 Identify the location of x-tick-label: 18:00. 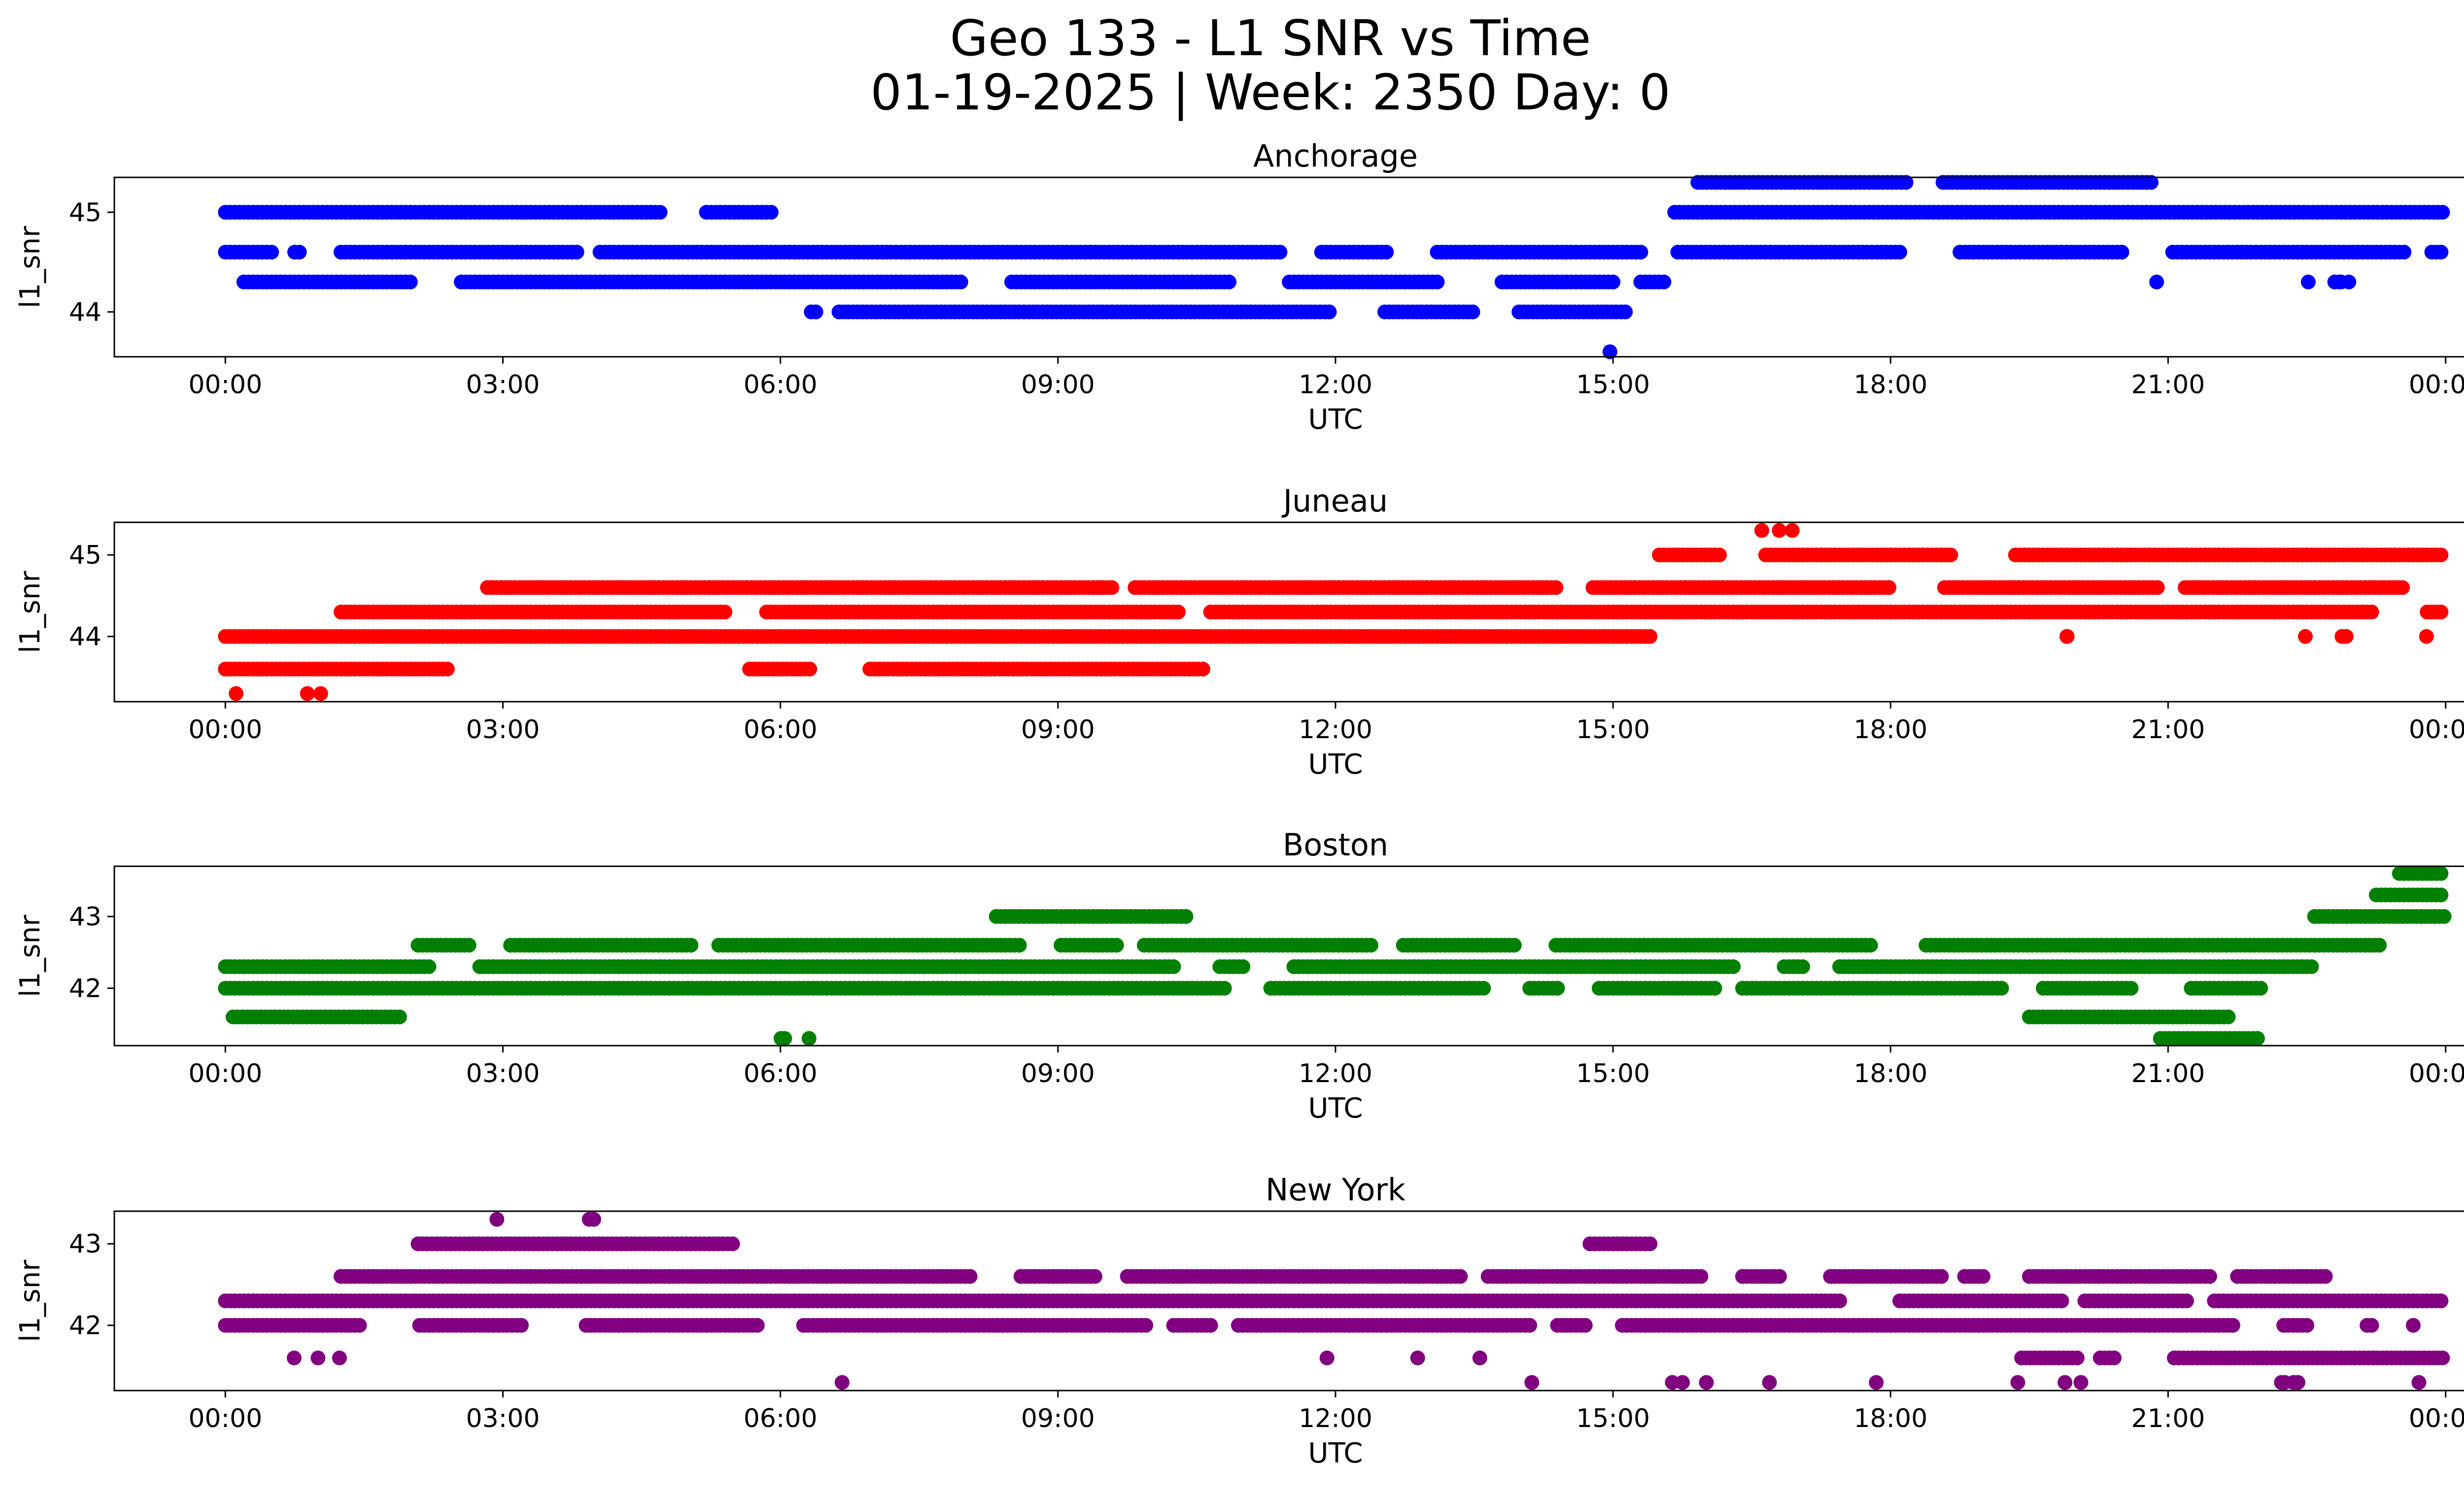
(1890, 1074).